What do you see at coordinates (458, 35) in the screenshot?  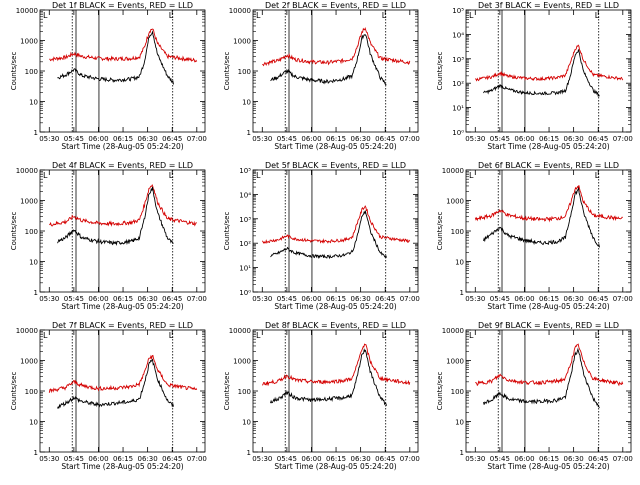 I see `y-tick-label: 10⁴` at bounding box center [458, 35].